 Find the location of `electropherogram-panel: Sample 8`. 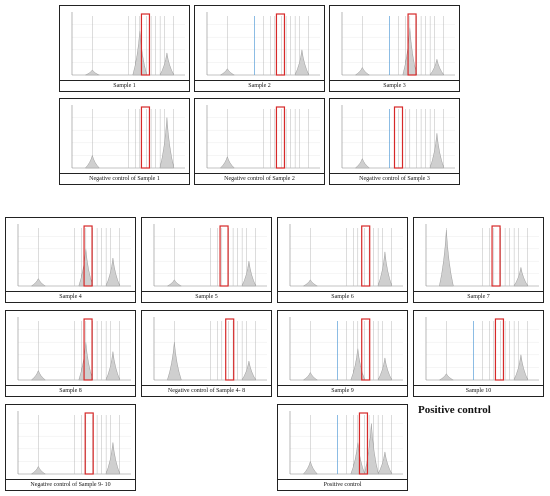

electropherogram-panel: Sample 8 is located at coordinates (70, 353).